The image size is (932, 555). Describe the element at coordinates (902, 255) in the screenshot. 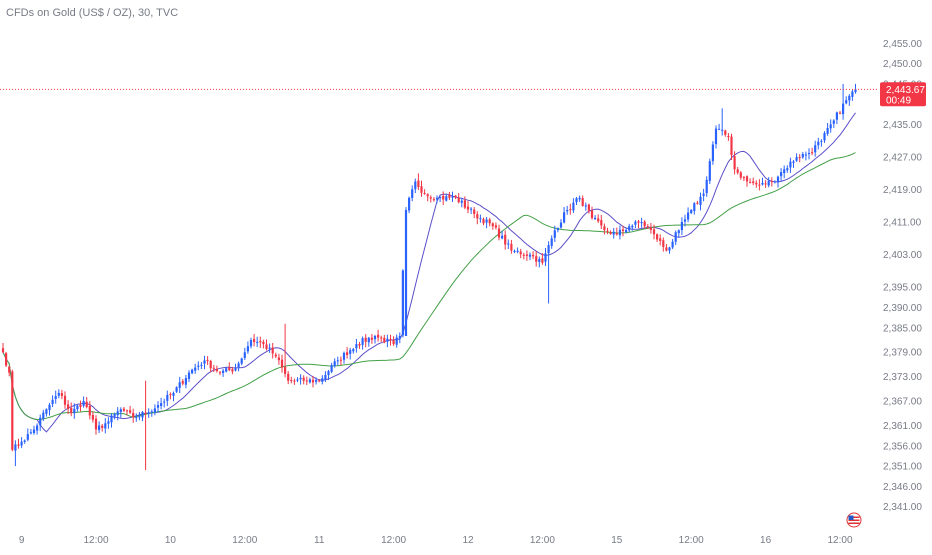

I see `price-tick-label: 2,403.00` at that location.